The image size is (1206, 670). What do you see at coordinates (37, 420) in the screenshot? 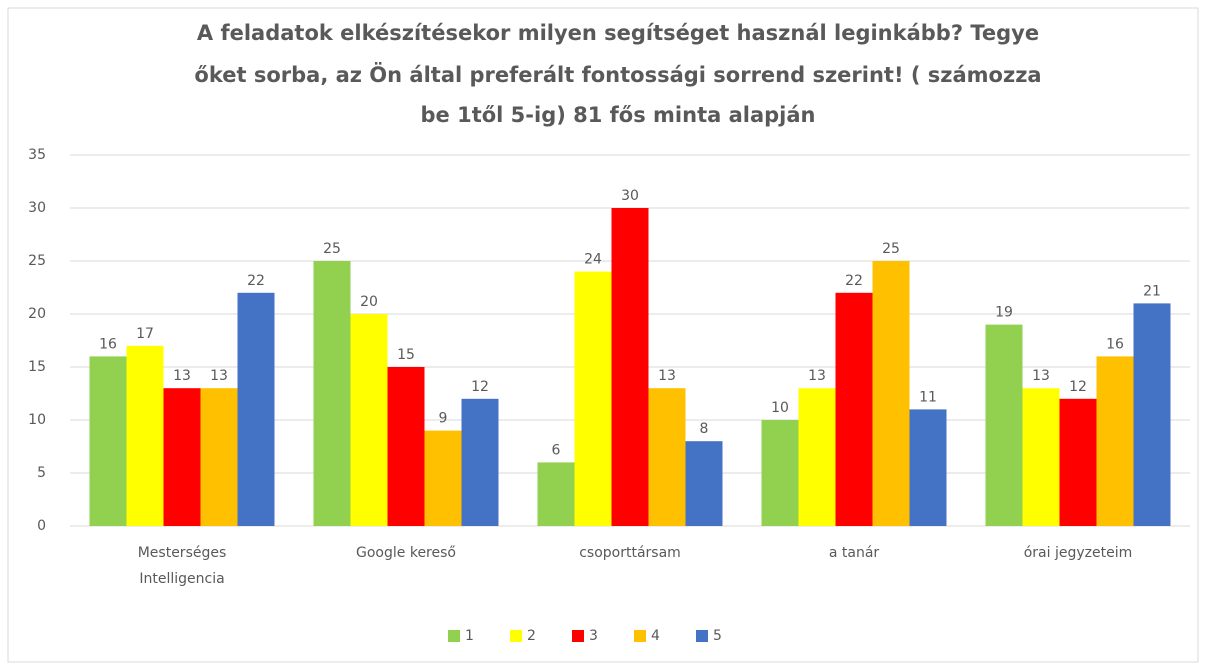
I see `y-tick-label: 10` at bounding box center [37, 420].